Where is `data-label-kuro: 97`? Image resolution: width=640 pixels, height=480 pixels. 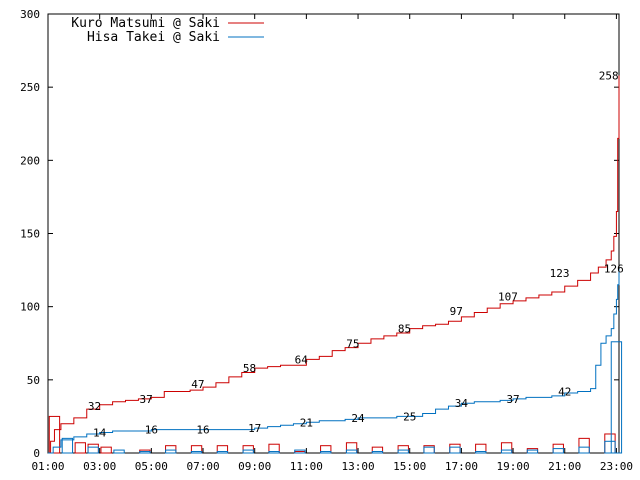 data-label-kuro: 97 is located at coordinates (456, 311).